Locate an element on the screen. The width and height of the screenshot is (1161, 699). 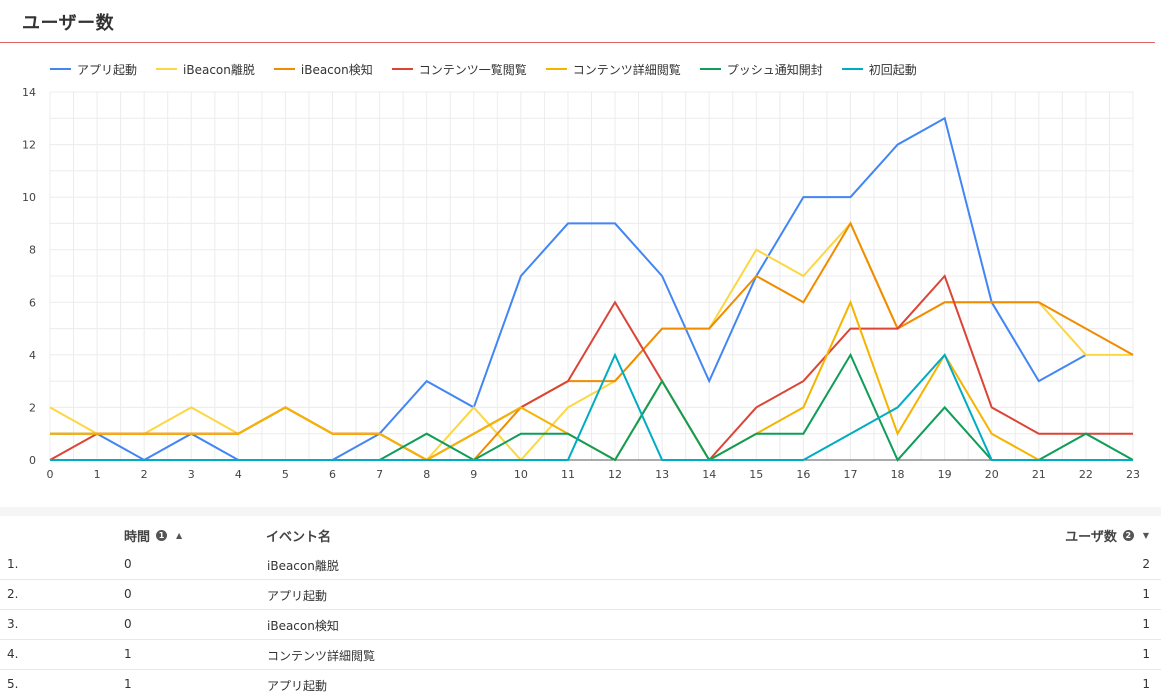
table-row: 5. 1 アプリ起動 1 is located at coordinates (580, 684).